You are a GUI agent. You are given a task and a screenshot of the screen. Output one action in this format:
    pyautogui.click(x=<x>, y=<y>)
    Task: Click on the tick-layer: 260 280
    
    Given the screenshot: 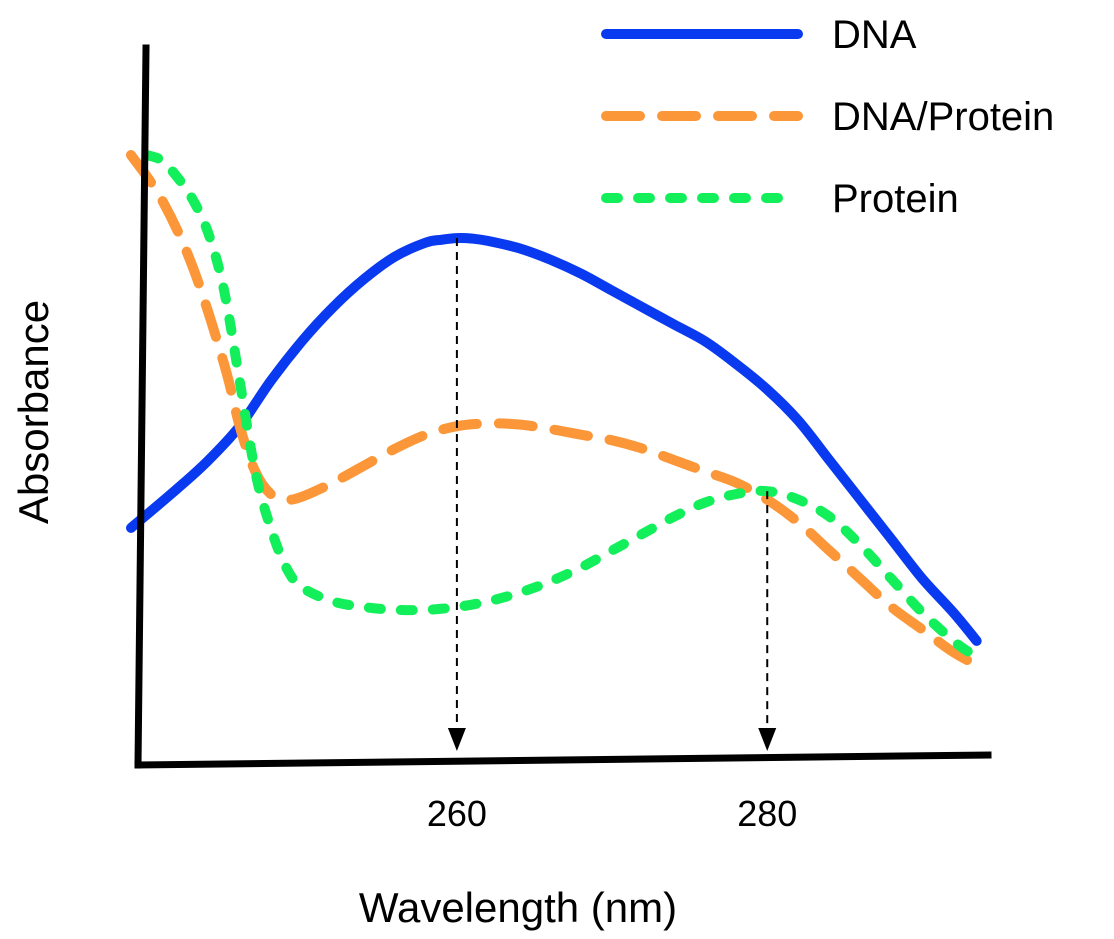 What is the action you would take?
    pyautogui.click(x=612, y=813)
    